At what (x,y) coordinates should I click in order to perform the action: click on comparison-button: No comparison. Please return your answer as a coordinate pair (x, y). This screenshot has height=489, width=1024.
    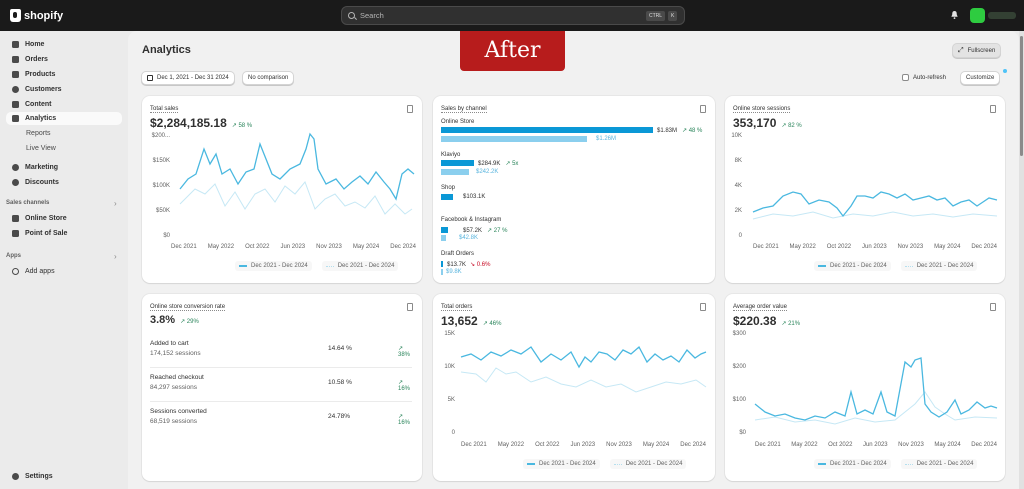
    Looking at the image, I should click on (268, 78).